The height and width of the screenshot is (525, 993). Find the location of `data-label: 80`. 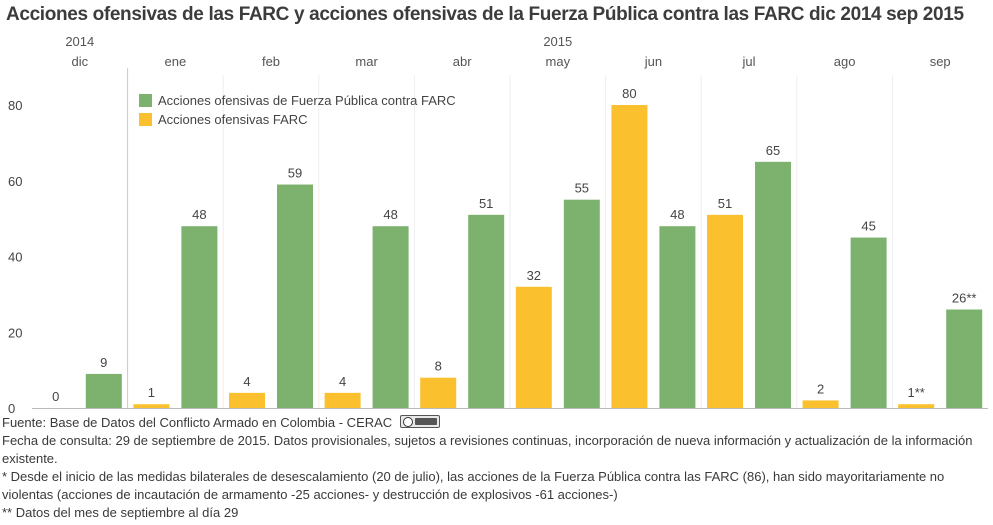

data-label: 80 is located at coordinates (629, 93).